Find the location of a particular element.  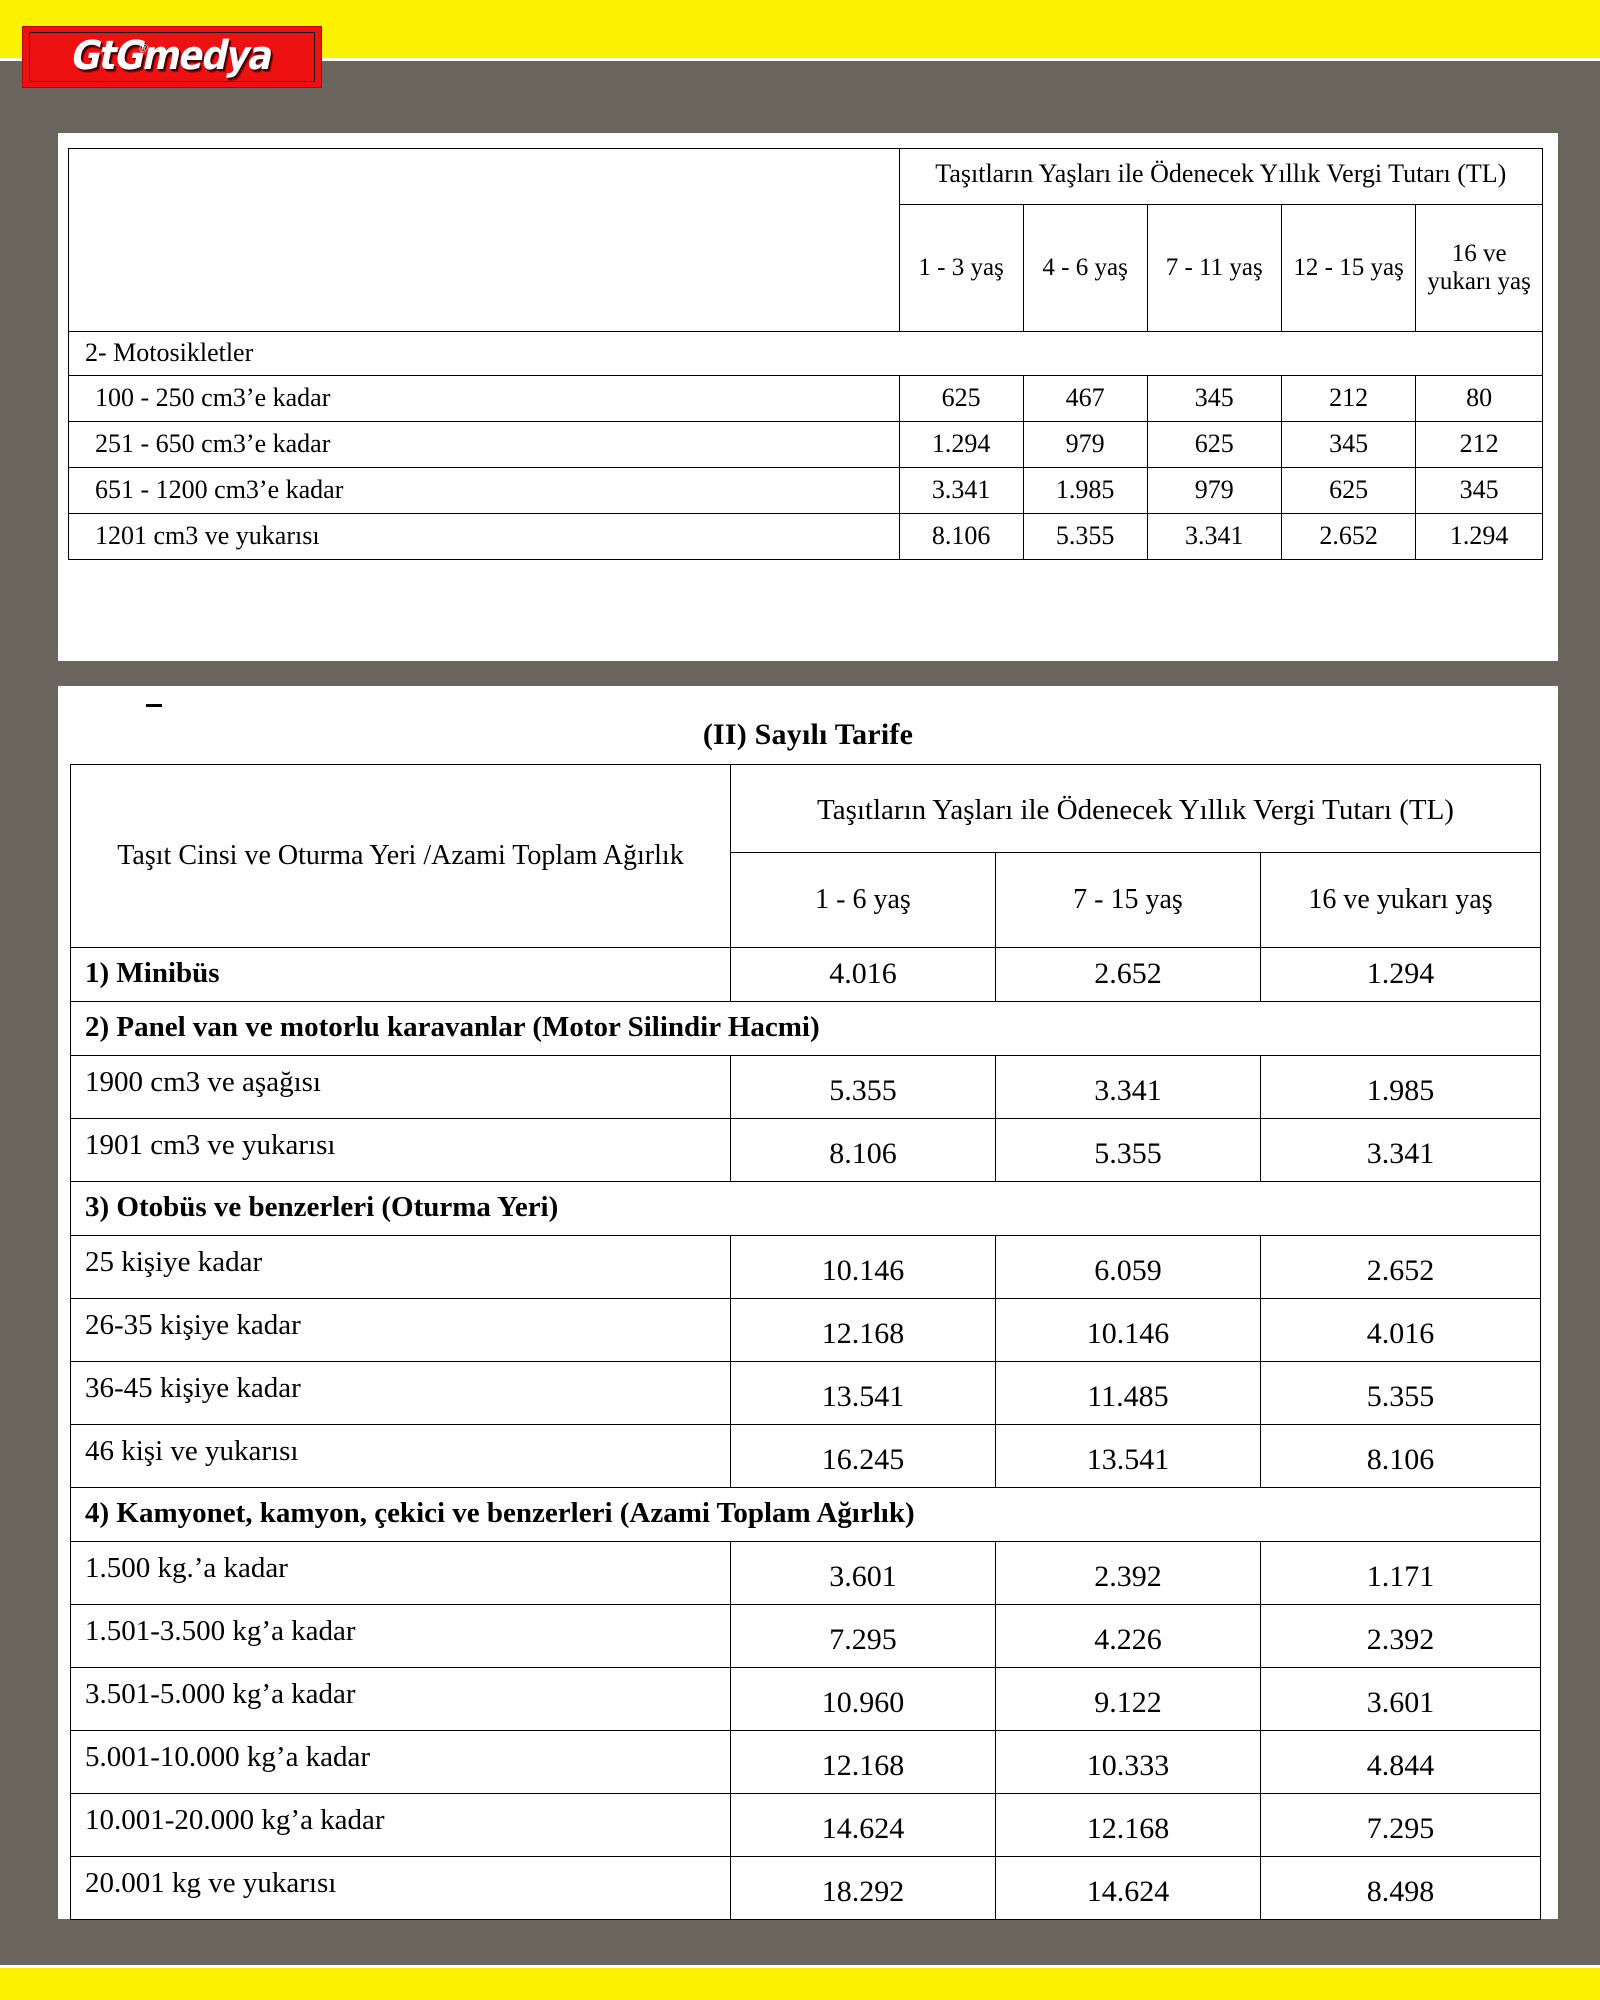

banner-underline is located at coordinates (800, 59).